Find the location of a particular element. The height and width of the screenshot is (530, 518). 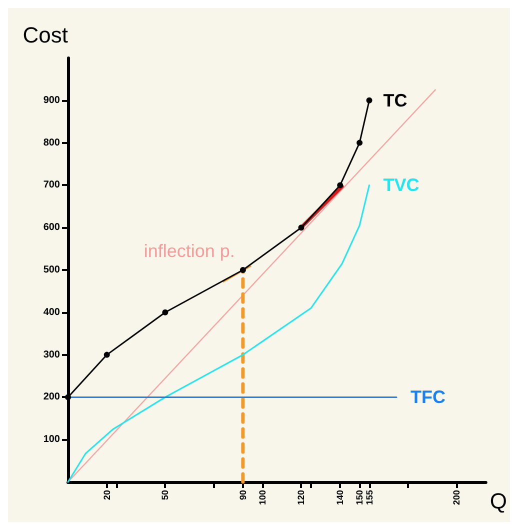

x-tick-label: 20 is located at coordinates (107, 495).